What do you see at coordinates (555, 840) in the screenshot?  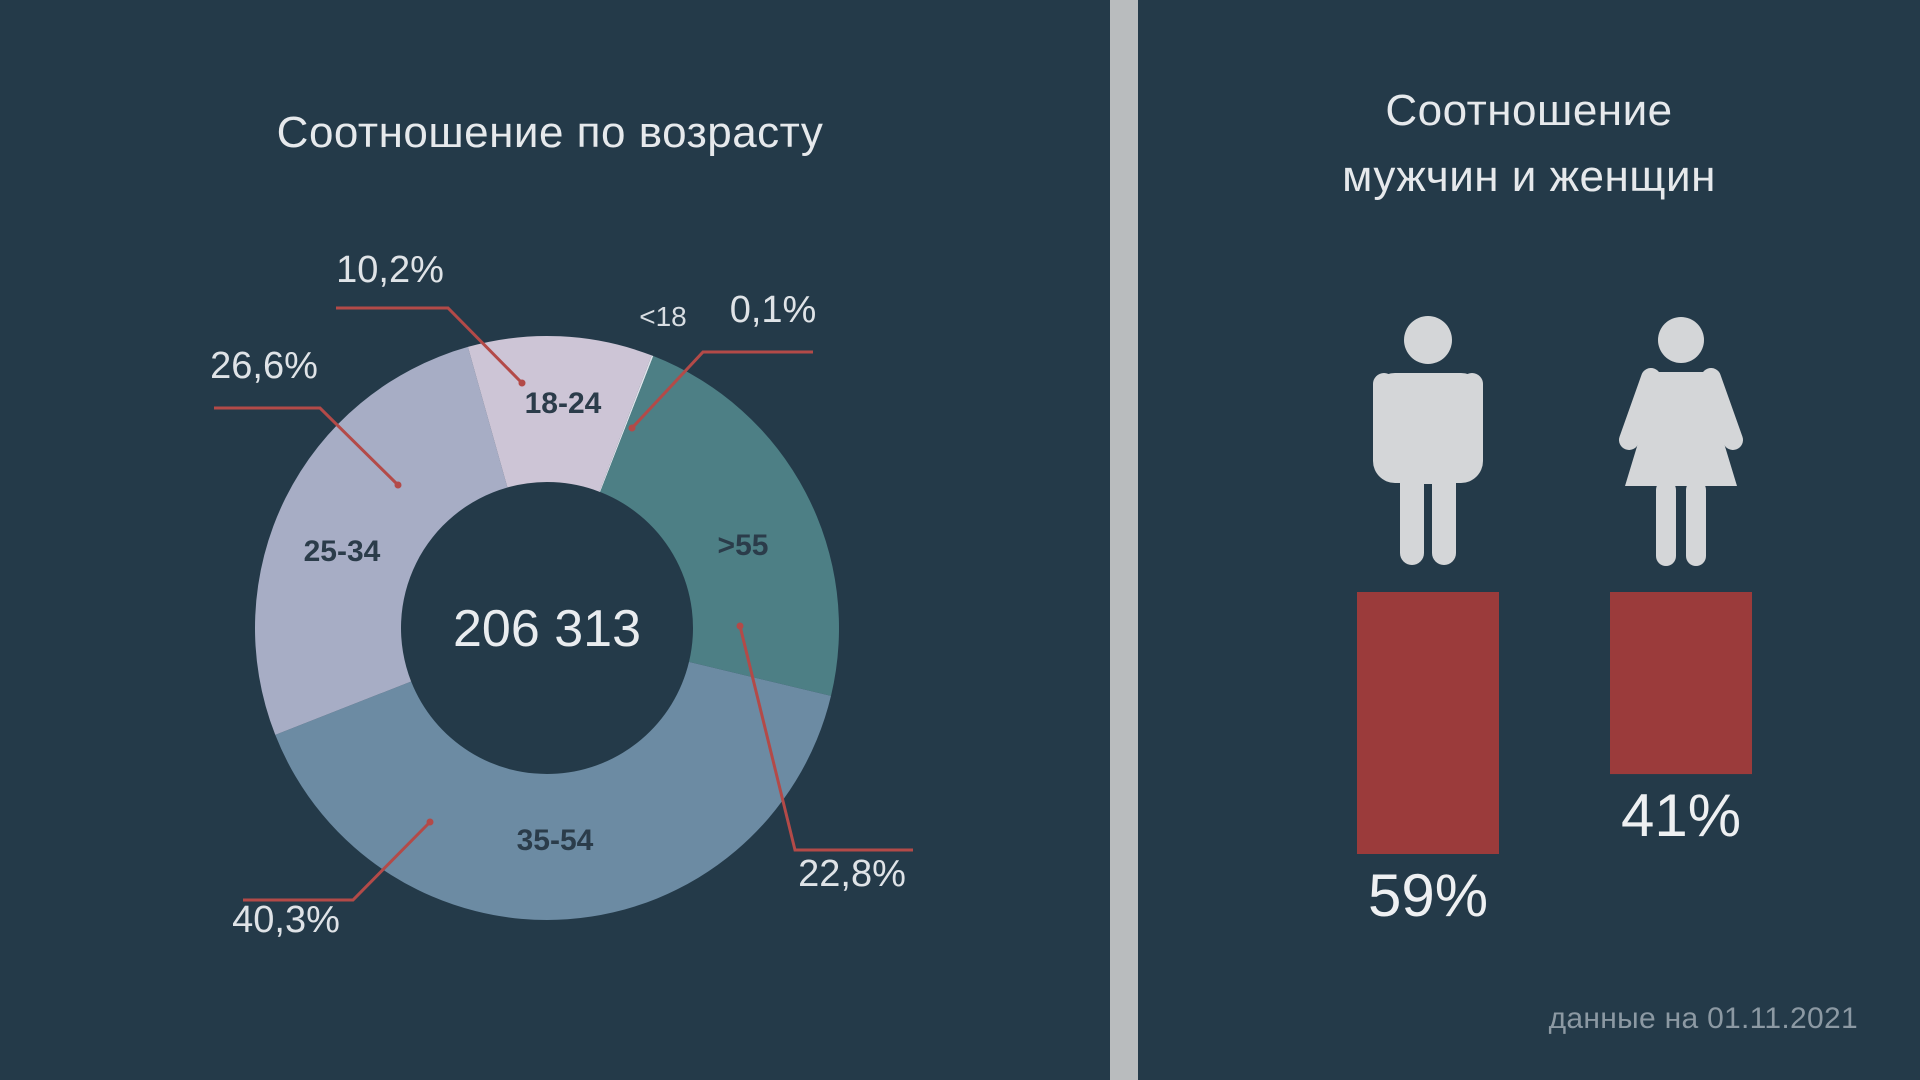 I see `slice-label-35-54: 35-54` at bounding box center [555, 840].